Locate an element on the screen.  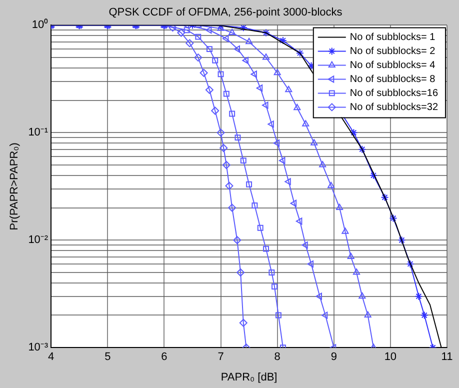
chart-title: QPSK CCDF of OFDMA, 256-point 3000-blocks is located at coordinates (225, 12).